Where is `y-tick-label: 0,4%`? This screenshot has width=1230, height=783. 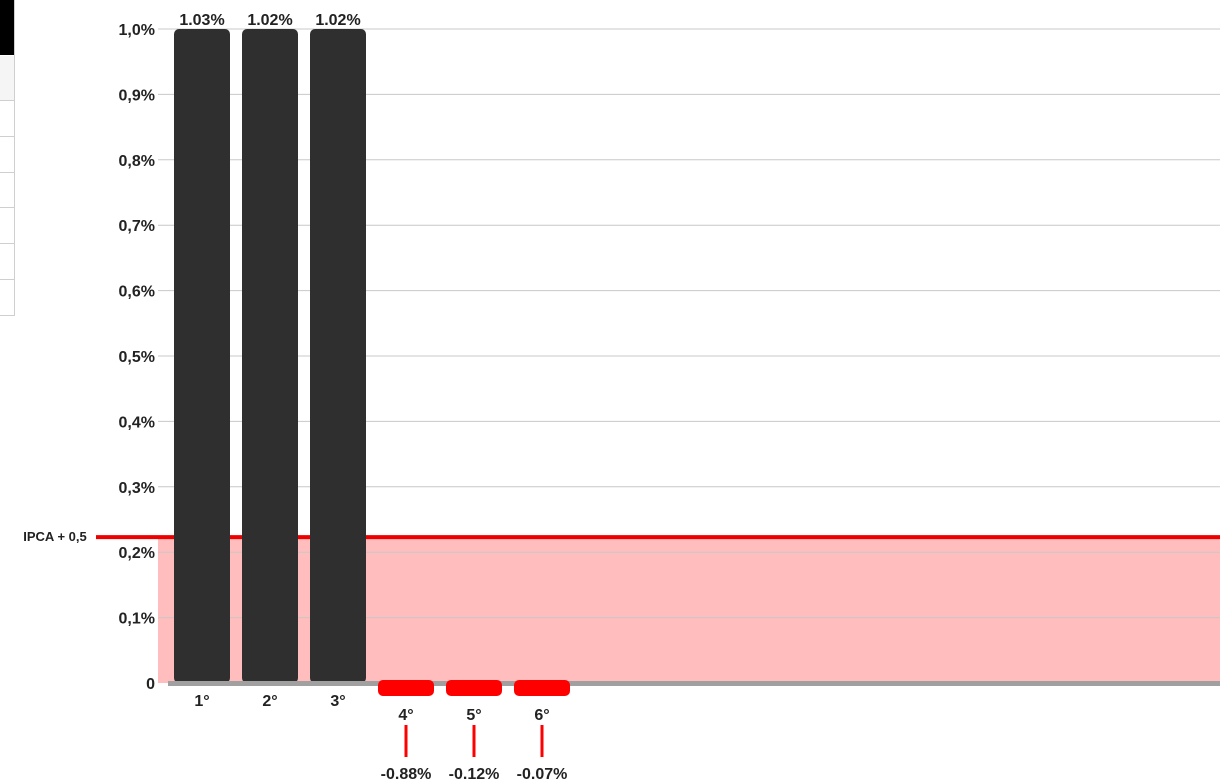
y-tick-label: 0,4% is located at coordinates (137, 422).